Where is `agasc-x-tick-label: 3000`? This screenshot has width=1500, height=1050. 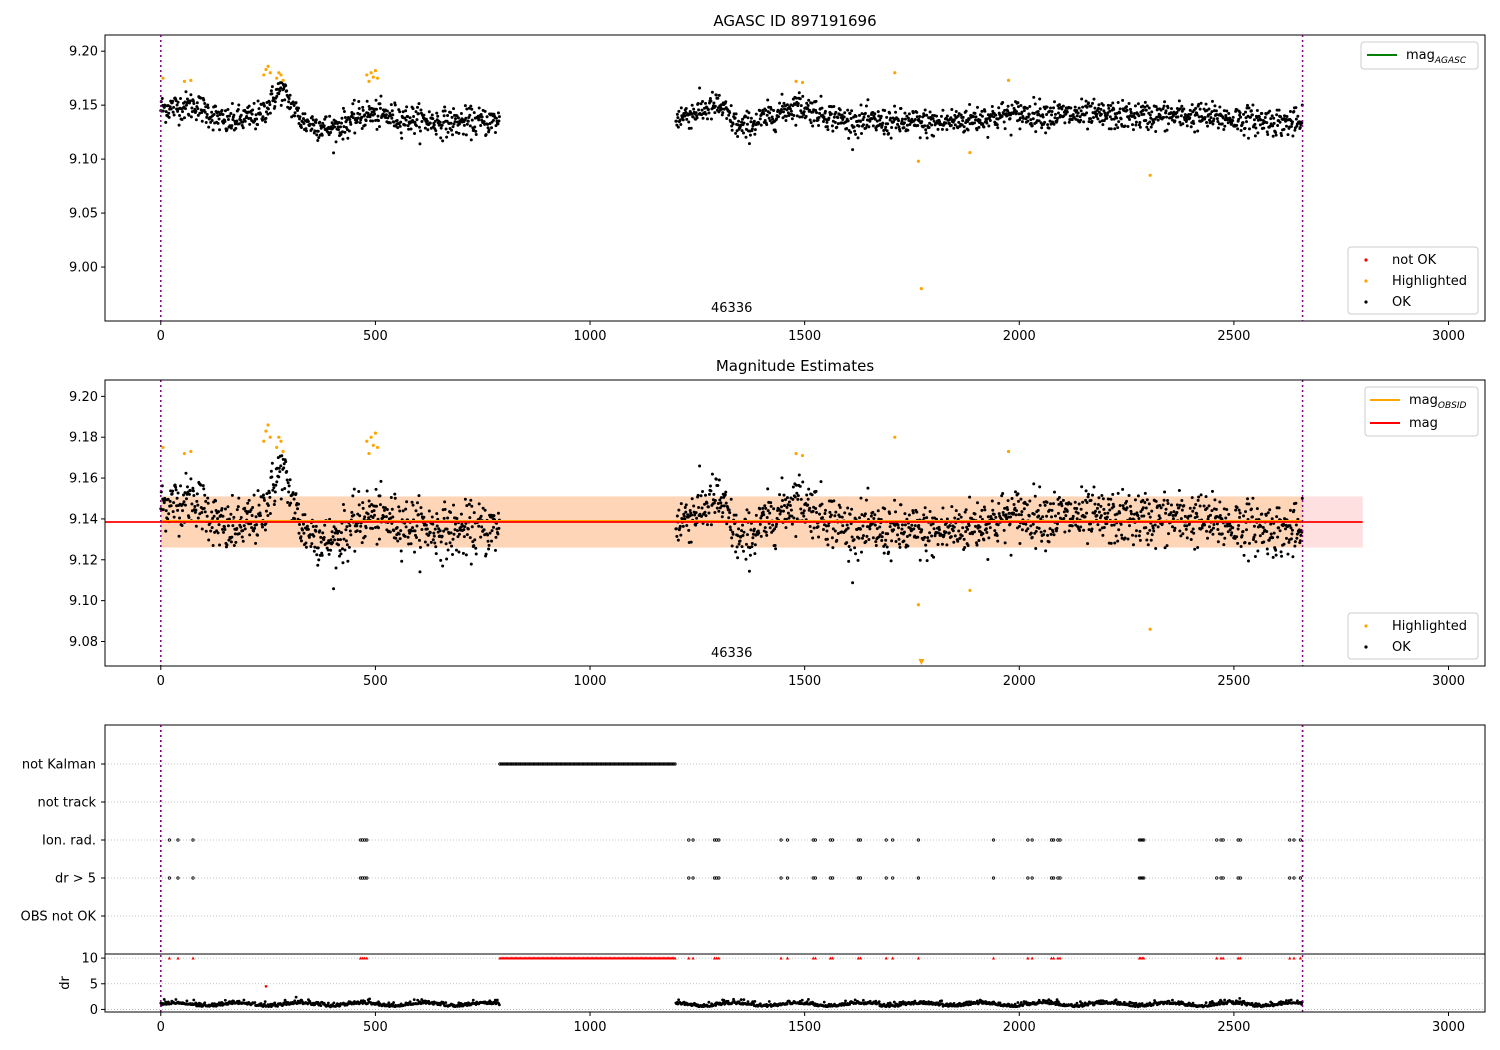
agasc-x-tick-label: 3000 is located at coordinates (1448, 336).